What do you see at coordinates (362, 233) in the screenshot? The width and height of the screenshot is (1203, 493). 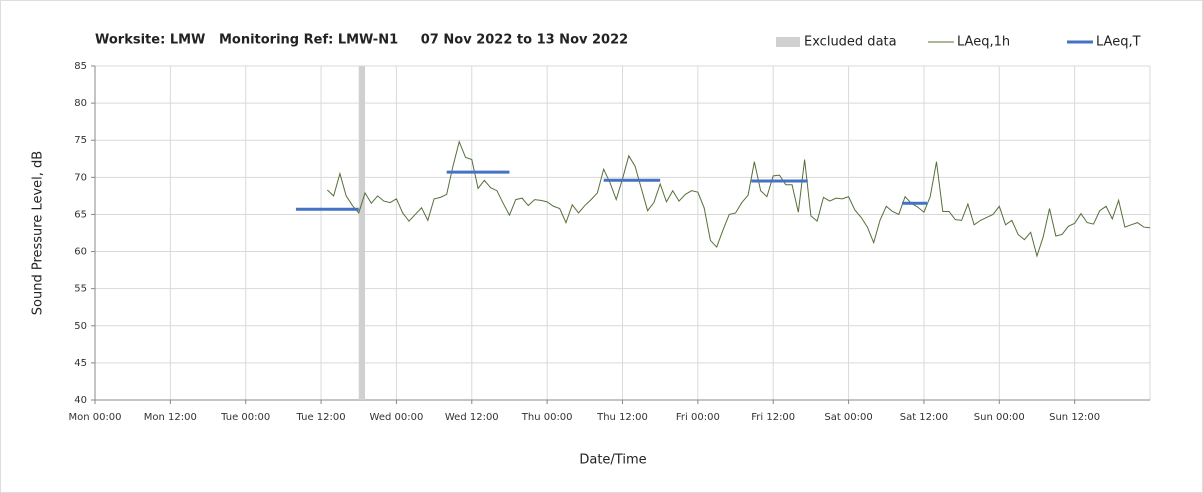 I see `excluded-band` at bounding box center [362, 233].